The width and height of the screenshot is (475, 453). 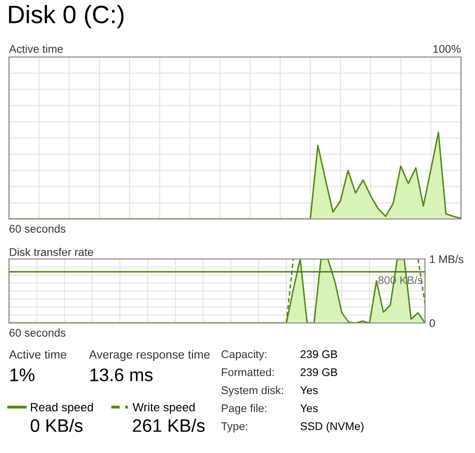 What do you see at coordinates (447, 259) in the screenshot?
I see `y-tick-label: 1 MB/s` at bounding box center [447, 259].